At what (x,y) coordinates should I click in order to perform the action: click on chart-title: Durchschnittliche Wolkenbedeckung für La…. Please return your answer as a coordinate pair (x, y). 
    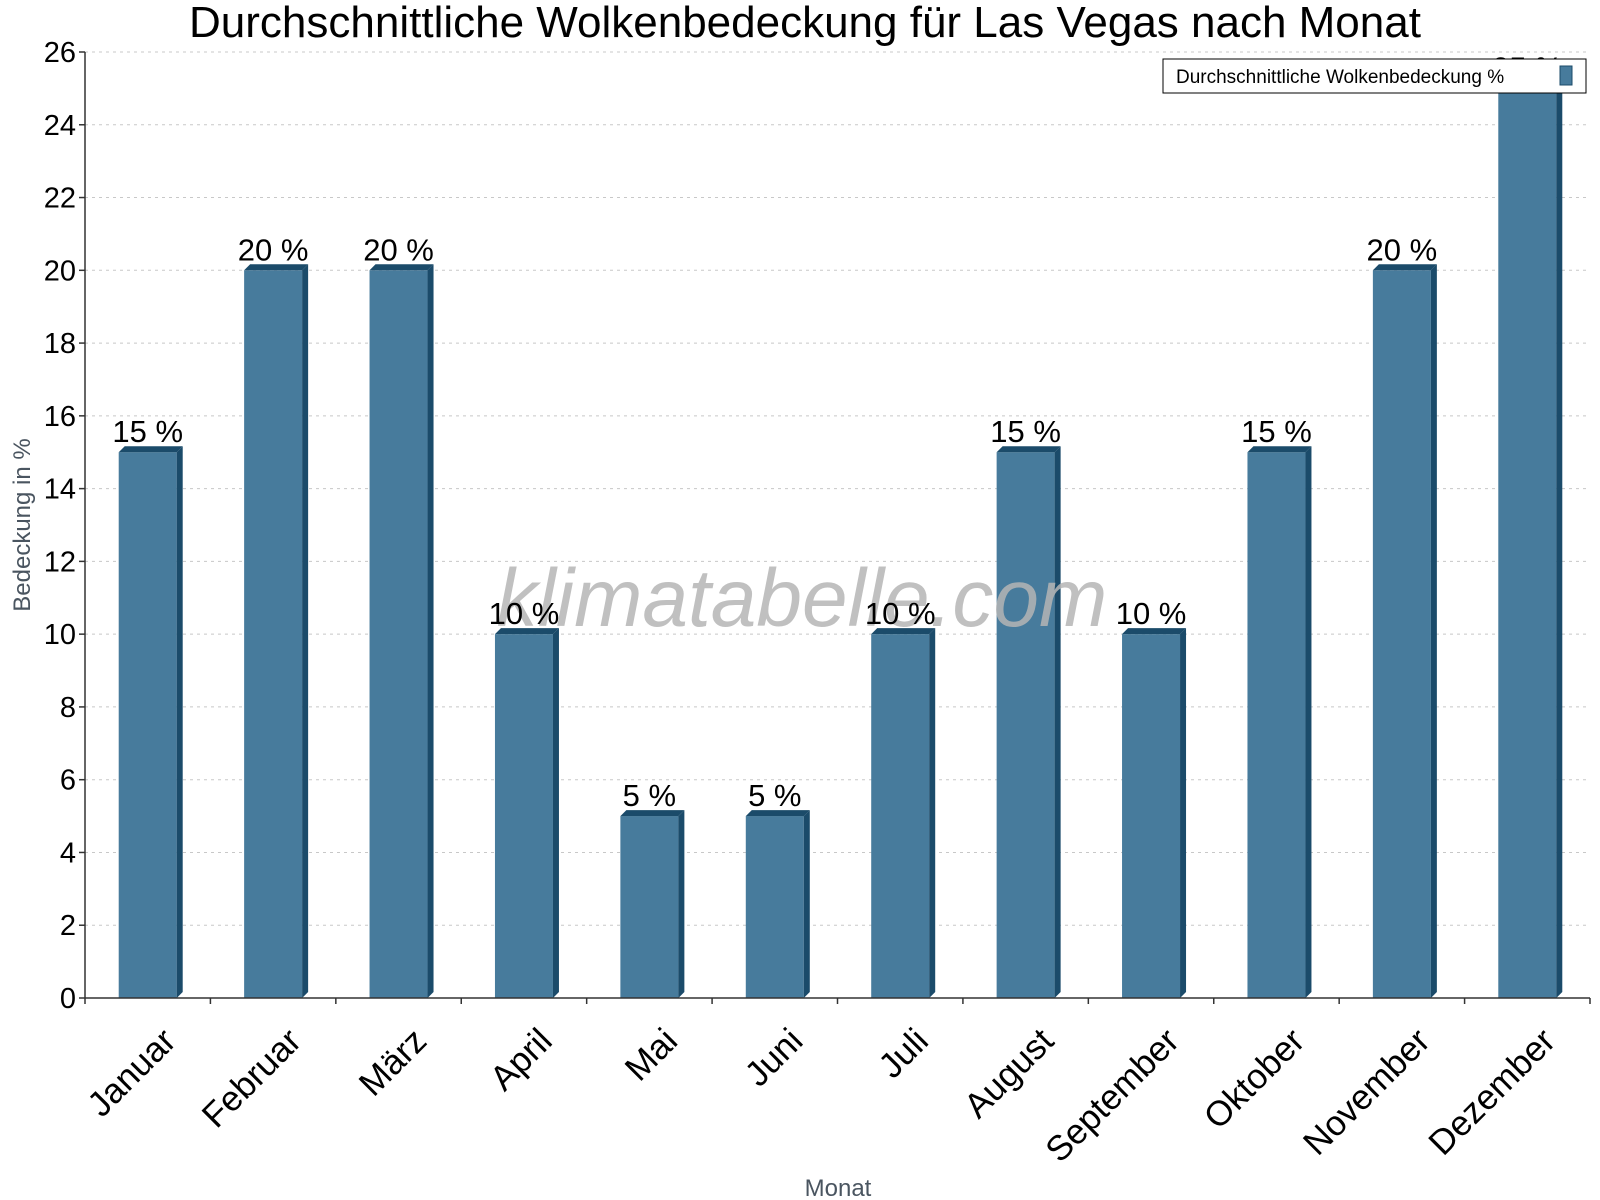
    Looking at the image, I should click on (805, 23).